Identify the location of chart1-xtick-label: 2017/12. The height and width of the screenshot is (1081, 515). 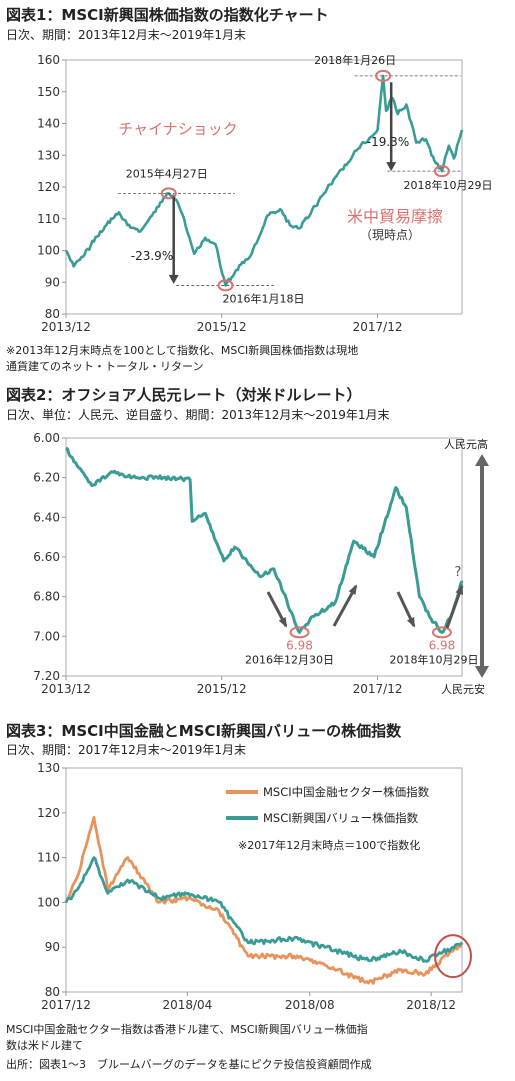
(378, 327).